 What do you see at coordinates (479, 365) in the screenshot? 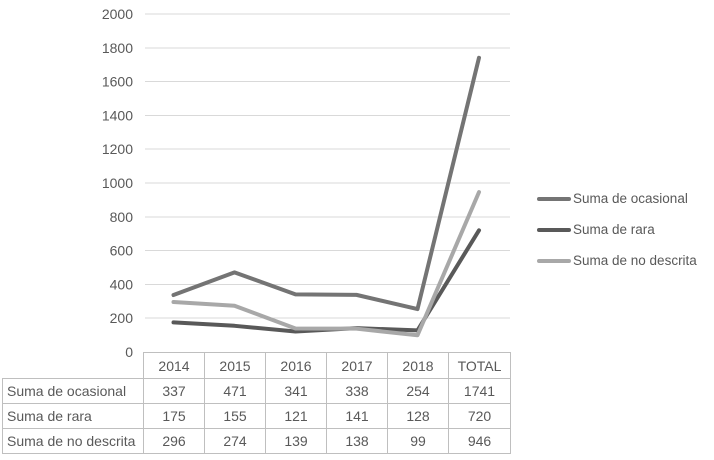
I see `table-column-header: TOTAL` at bounding box center [479, 365].